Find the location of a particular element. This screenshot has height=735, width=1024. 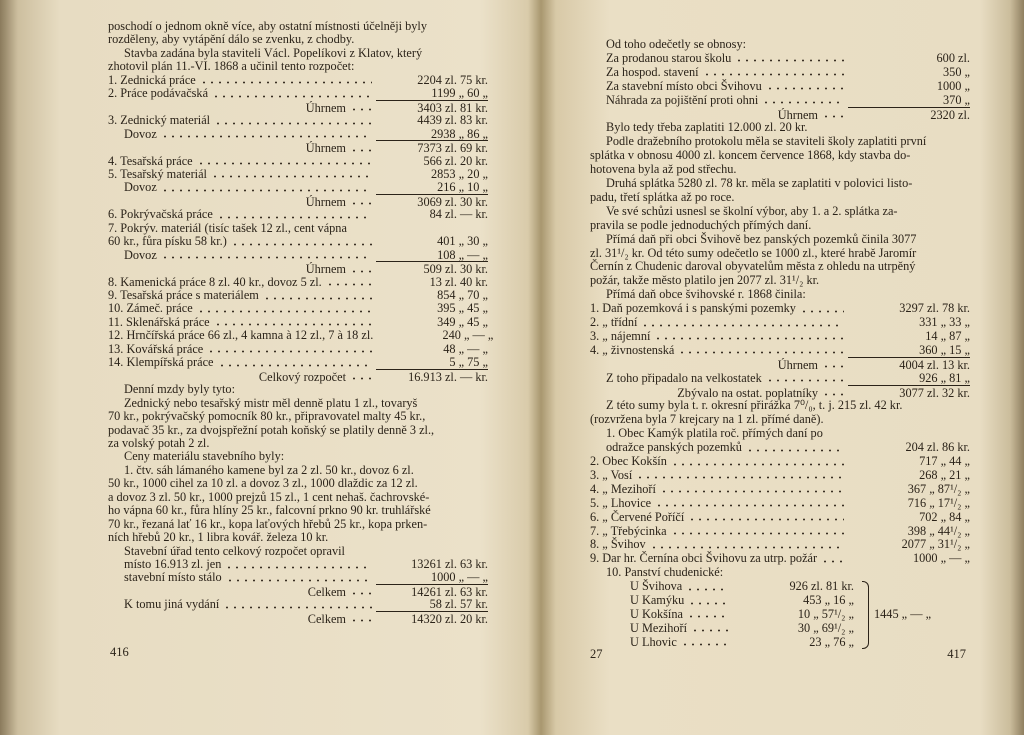

line: Úhrnem 7373 zl. 69 kr. is located at coordinates (298, 148).